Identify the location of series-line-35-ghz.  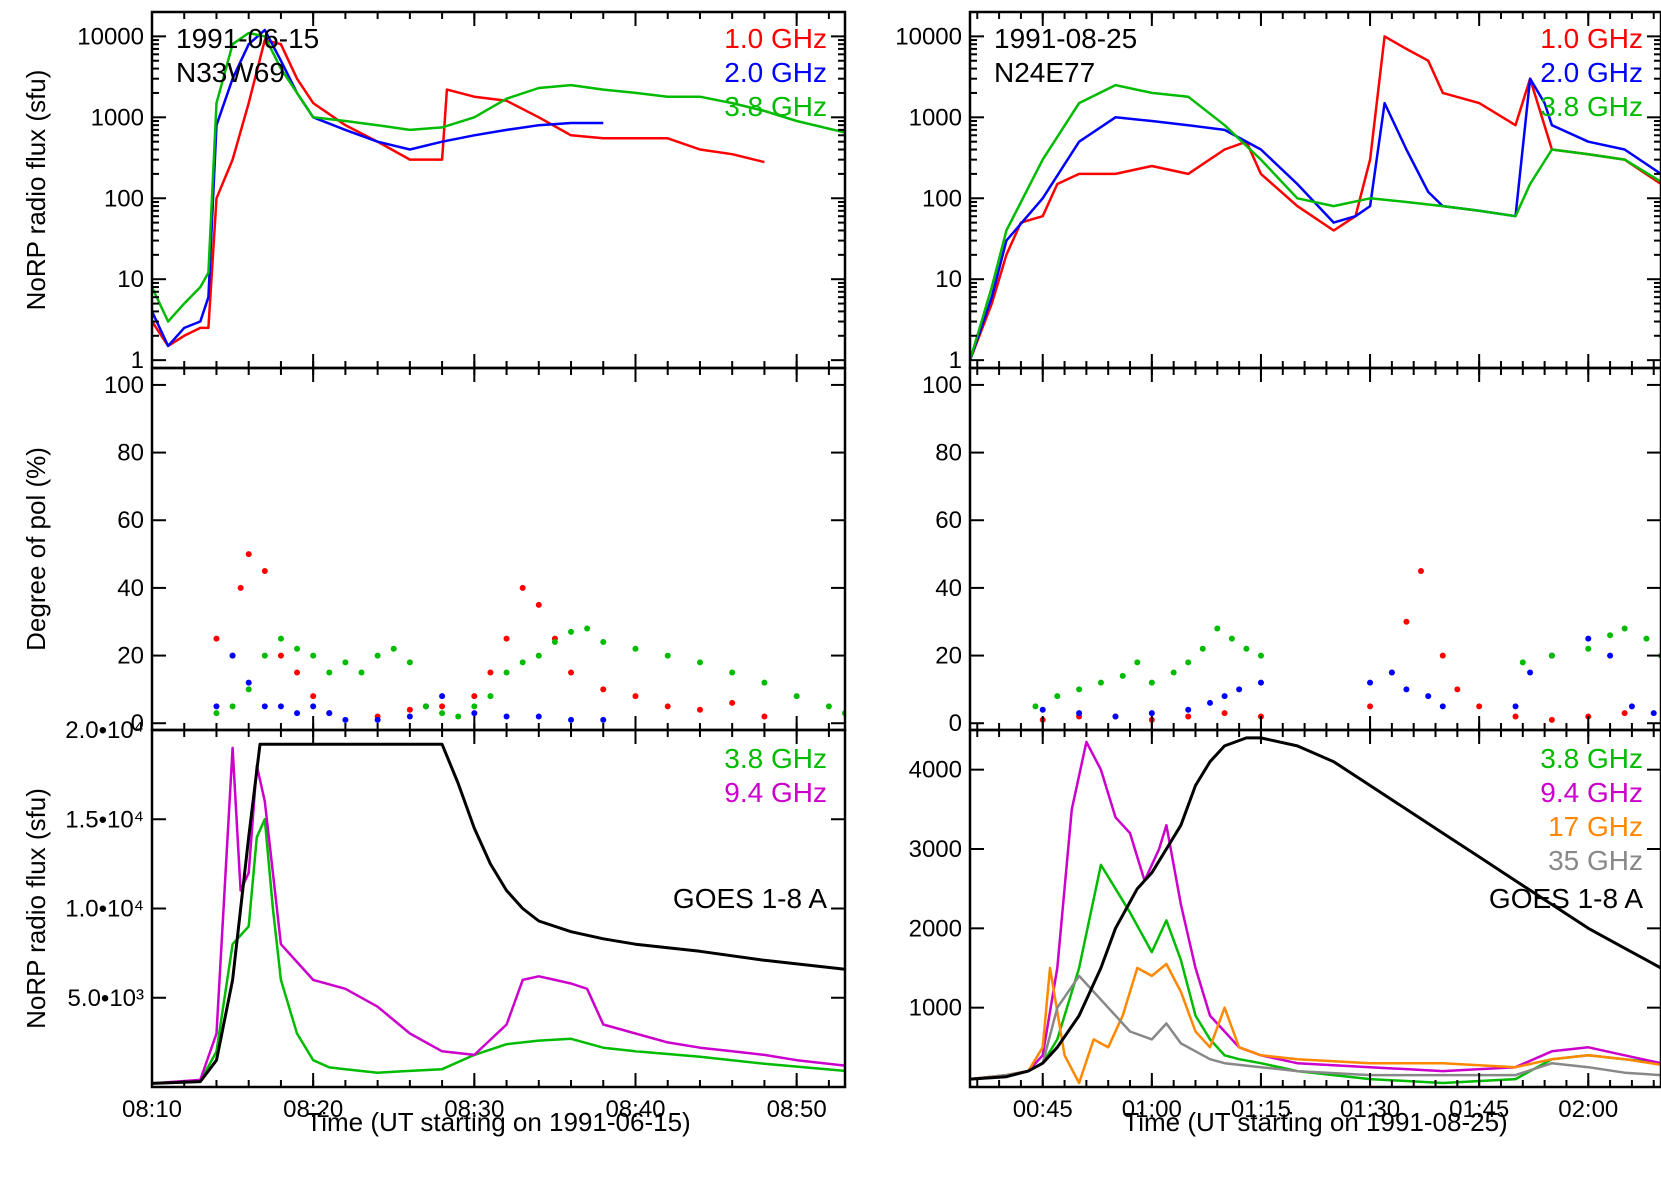
(1315, 1027).